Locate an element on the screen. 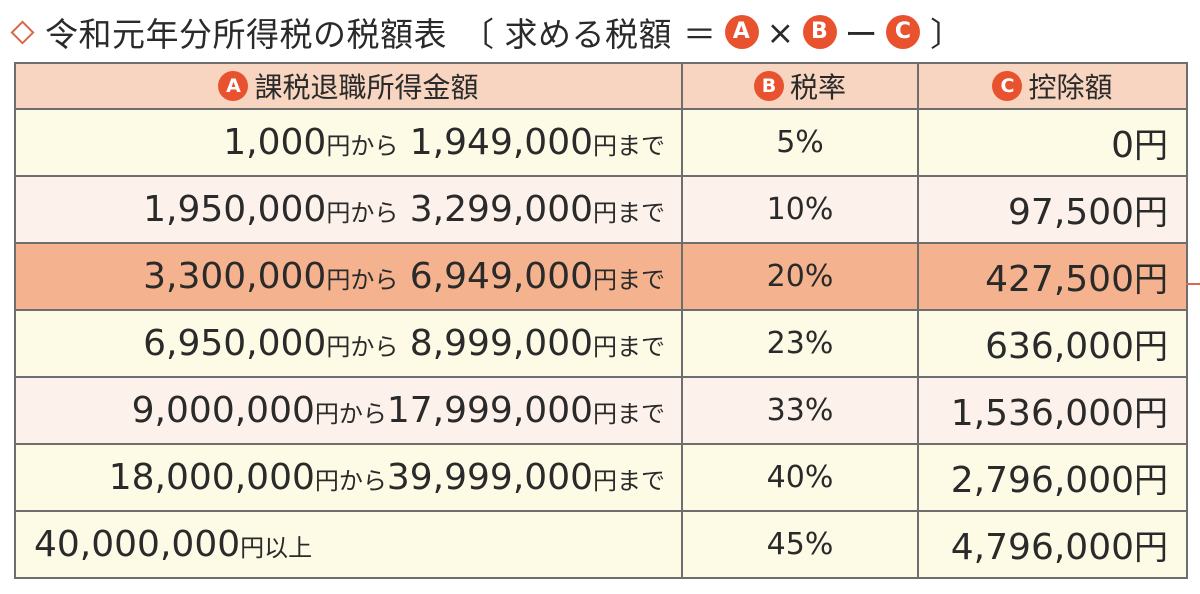 The image size is (1200, 594). deduction-cell: 0円 is located at coordinates (1052, 142).